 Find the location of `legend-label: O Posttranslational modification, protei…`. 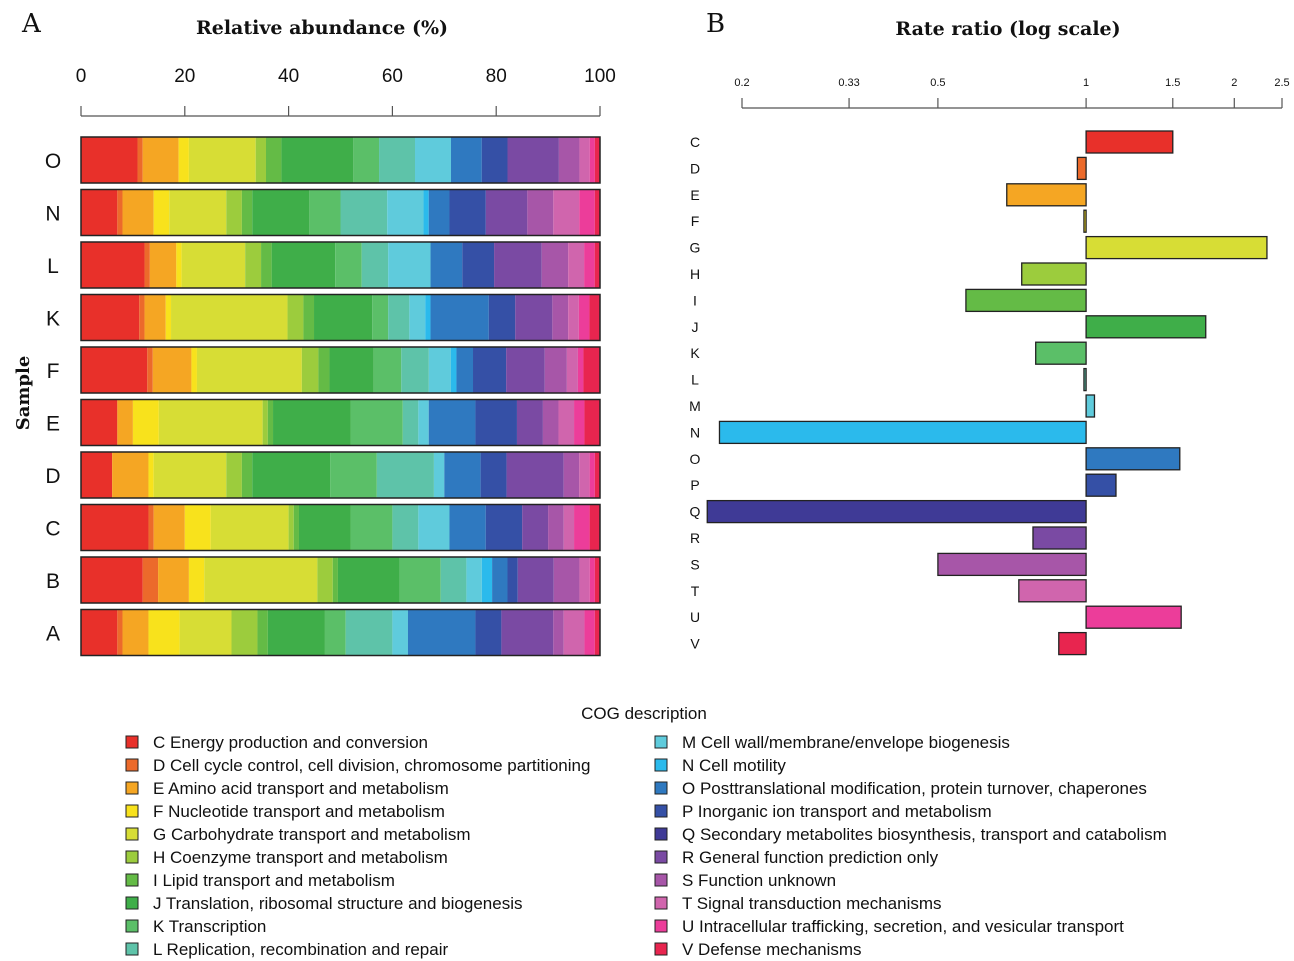

legend-label: O Posttranslational modification, protei… is located at coordinates (914, 788).